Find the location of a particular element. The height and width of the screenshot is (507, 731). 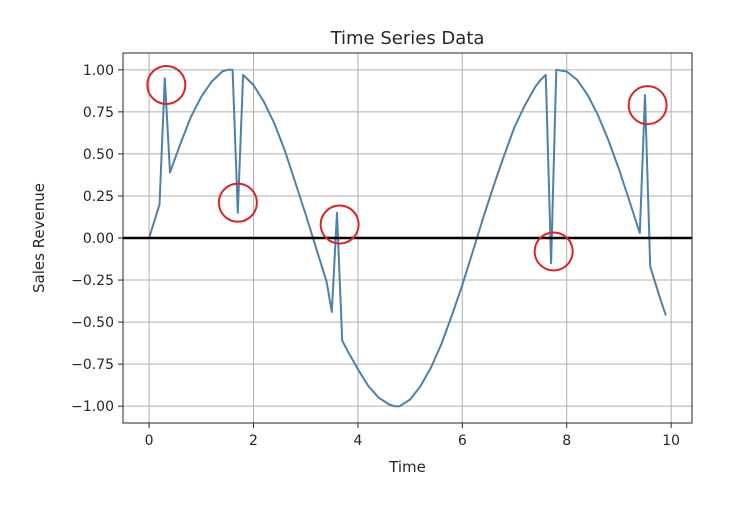

x-axis-ticks: 0 2 4 6 8 10 is located at coordinates (412, 436).